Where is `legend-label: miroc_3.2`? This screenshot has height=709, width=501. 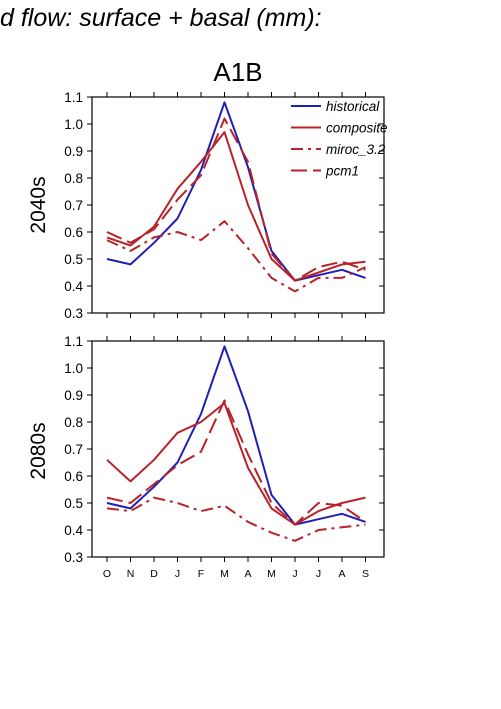
legend-label: miroc_3.2 is located at coordinates (356, 149).